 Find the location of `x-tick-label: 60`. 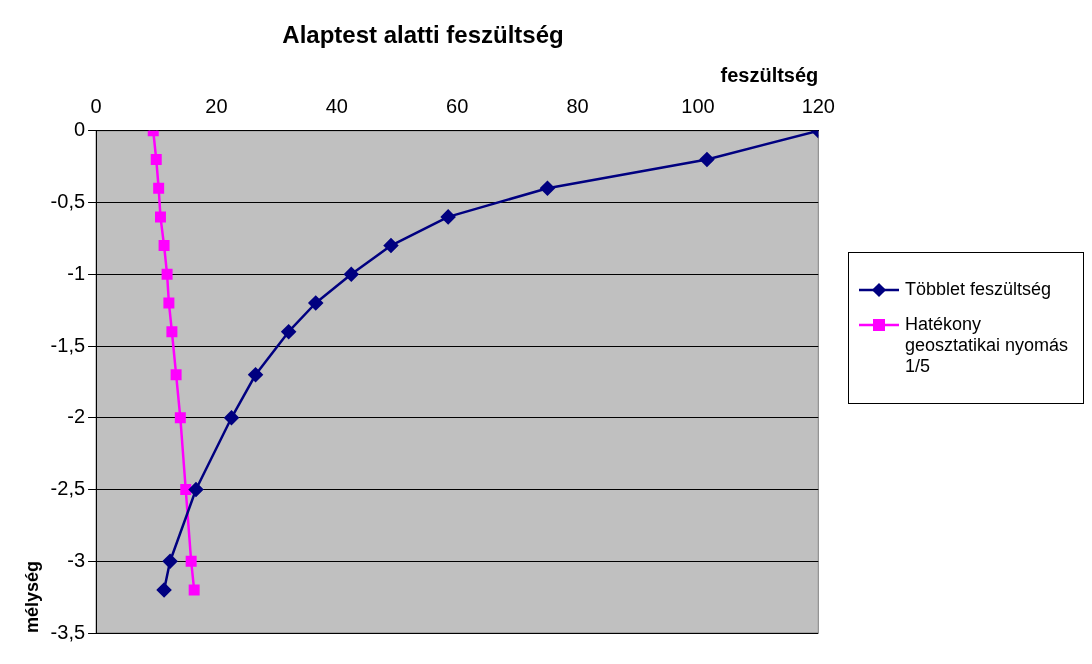

x-tick-label: 60 is located at coordinates (457, 106).